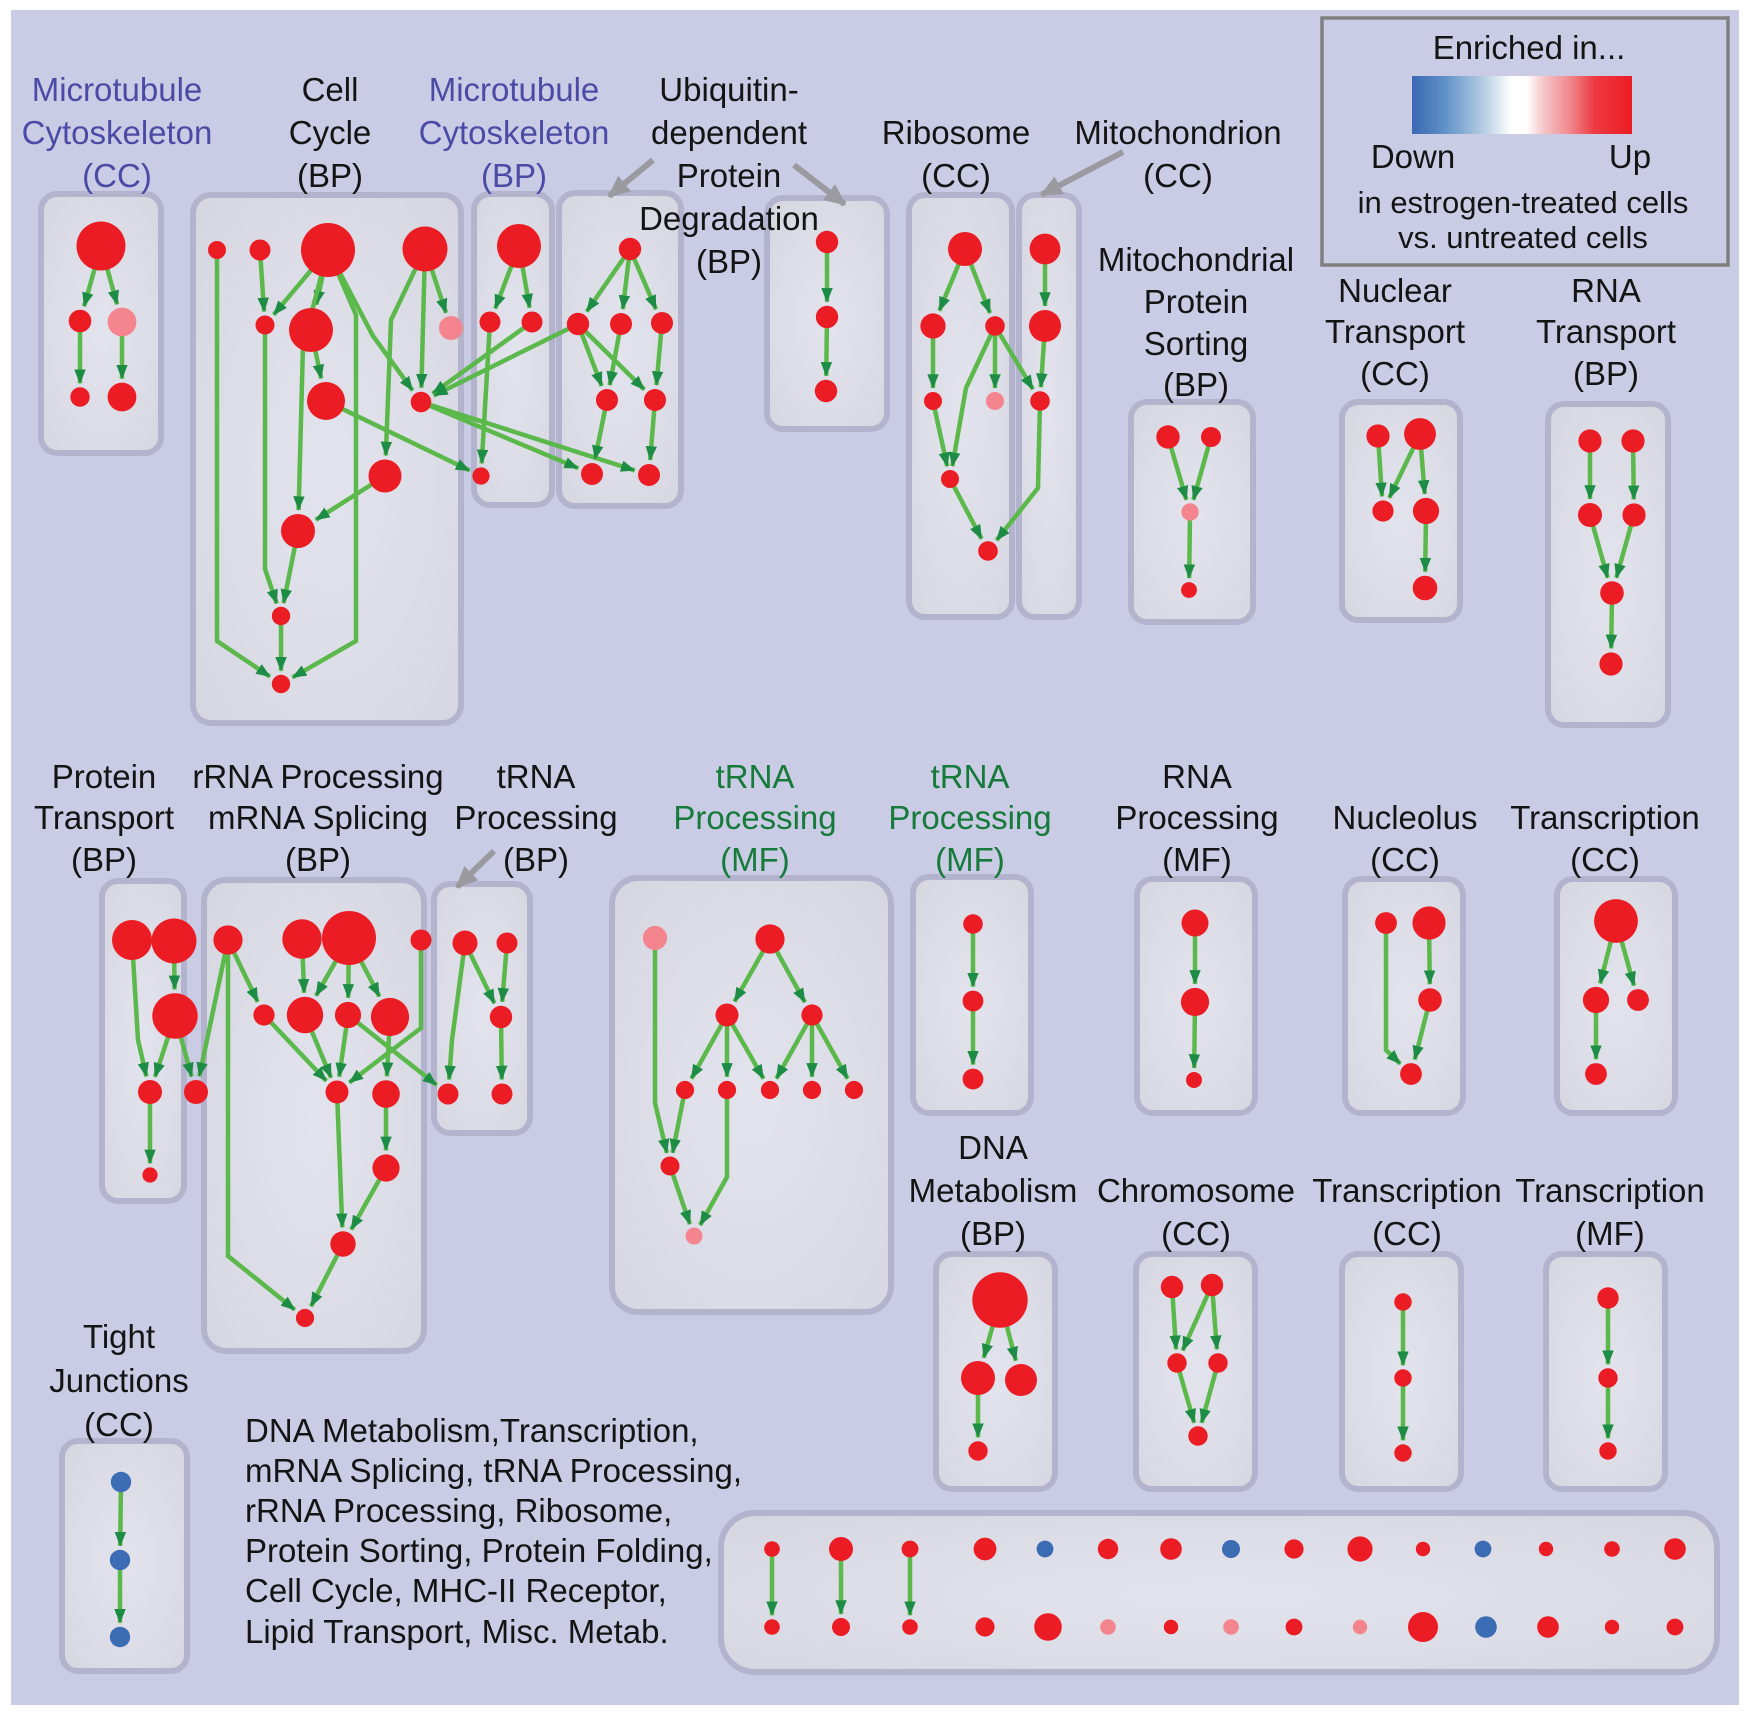 The image size is (1750, 1720). What do you see at coordinates (956, 132) in the screenshot?
I see `svg-text: Ribosome` at bounding box center [956, 132].